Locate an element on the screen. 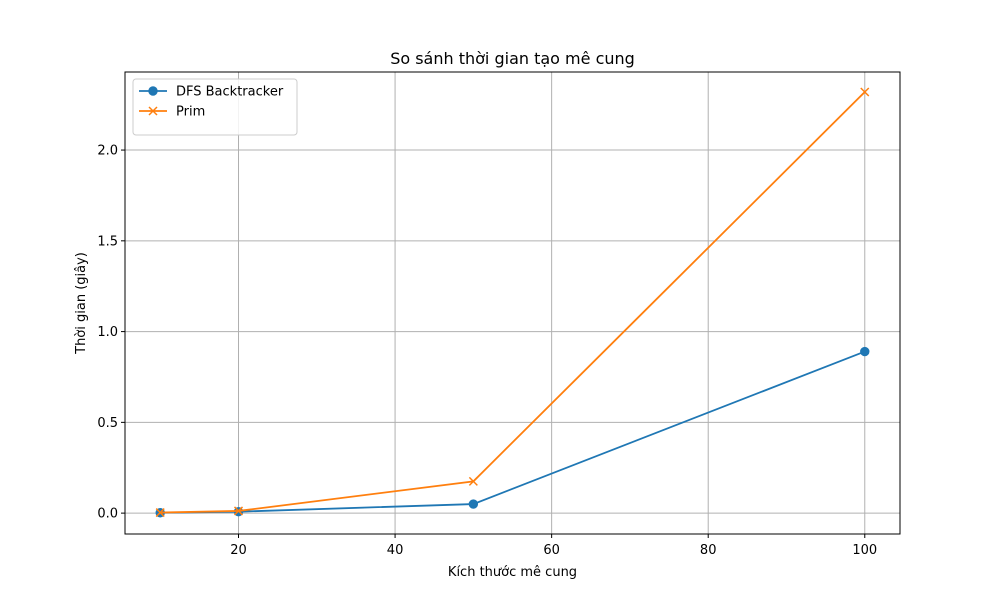 The width and height of the screenshot is (1000, 605). x-axis-label: Kích thước mê cung is located at coordinates (512, 572).